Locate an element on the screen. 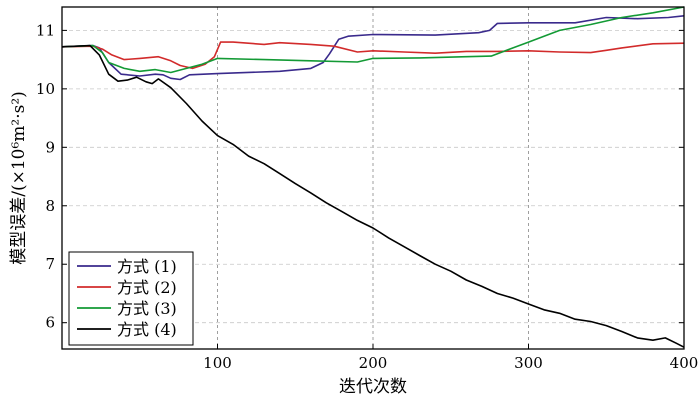  legend-box is located at coordinates (131, 298).